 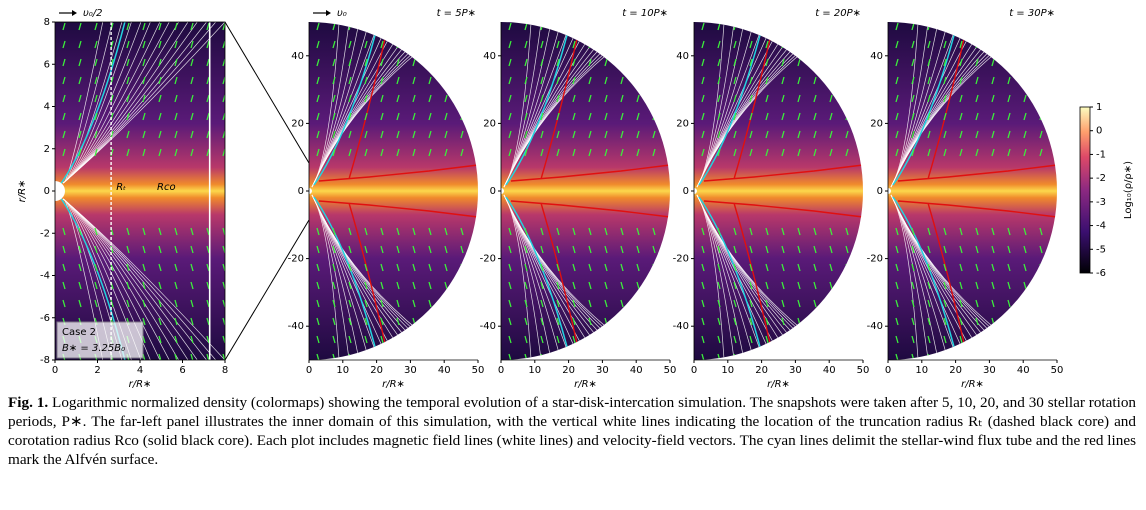 I want to click on y-tick-label: 40, so click(x=682, y=56).